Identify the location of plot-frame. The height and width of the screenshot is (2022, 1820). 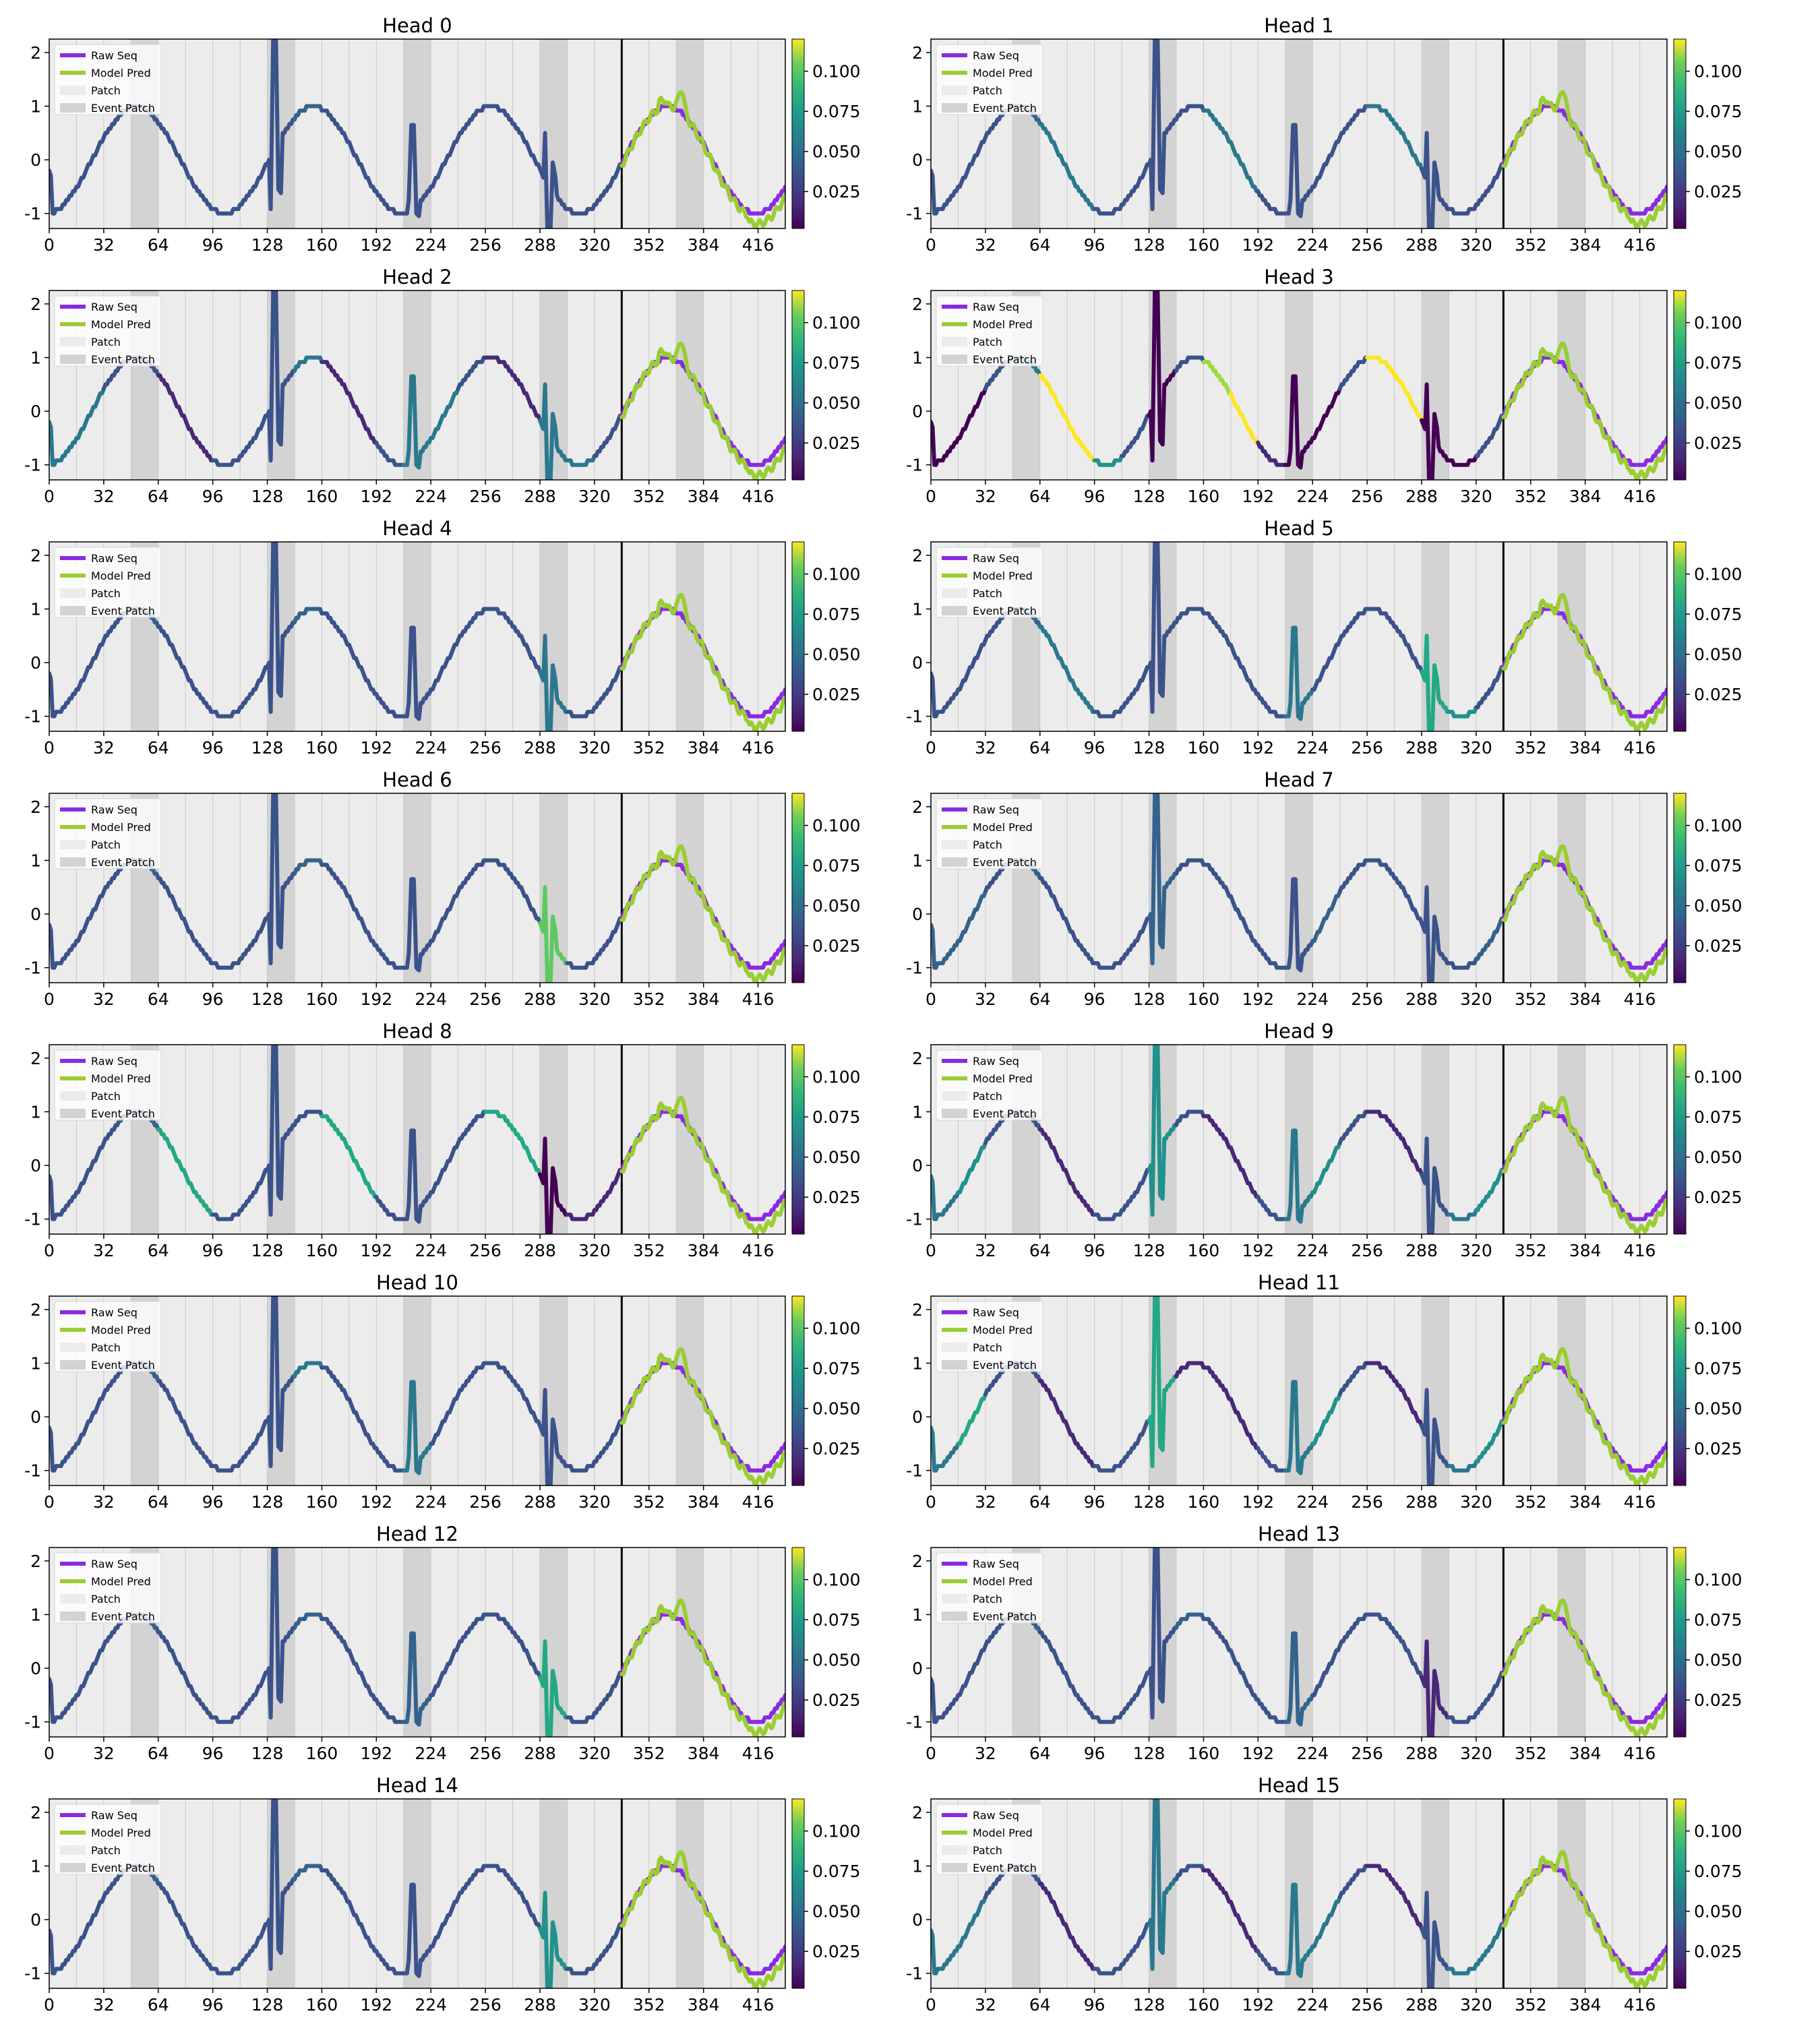
(1299, 636).